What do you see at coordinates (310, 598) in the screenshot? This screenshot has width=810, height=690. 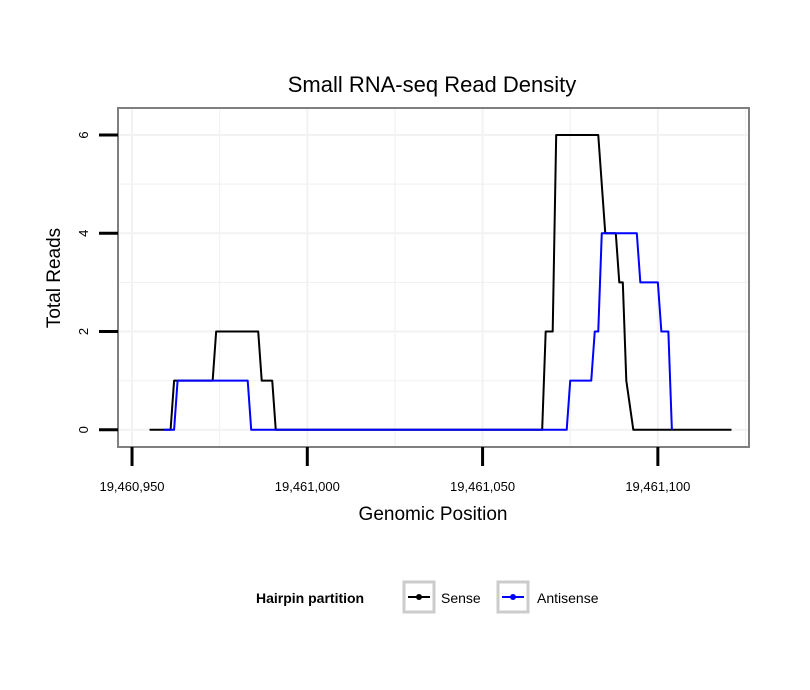 I see `legend-title: Hairpin partition` at bounding box center [310, 598].